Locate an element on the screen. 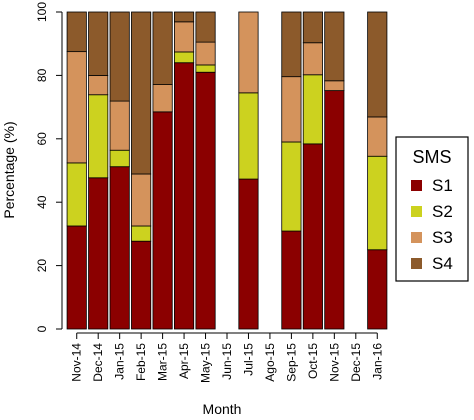  x-tick-label-jun-15: Jun-15 is located at coordinates (227, 361).